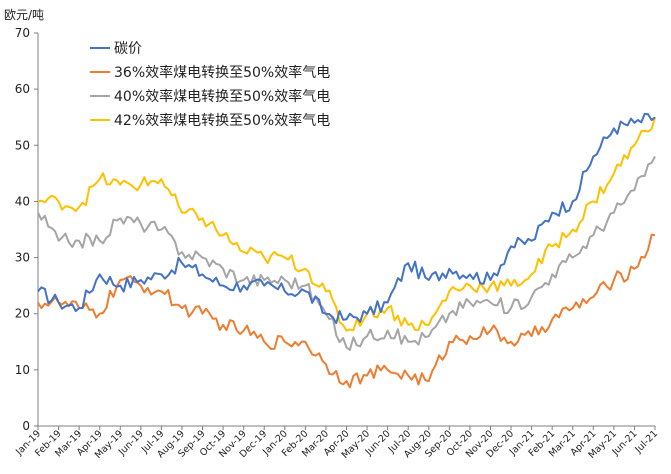 This screenshot has height=474, width=671. What do you see at coordinates (22, 145) in the screenshot?
I see `y-tick-label: 50` at bounding box center [22, 145].